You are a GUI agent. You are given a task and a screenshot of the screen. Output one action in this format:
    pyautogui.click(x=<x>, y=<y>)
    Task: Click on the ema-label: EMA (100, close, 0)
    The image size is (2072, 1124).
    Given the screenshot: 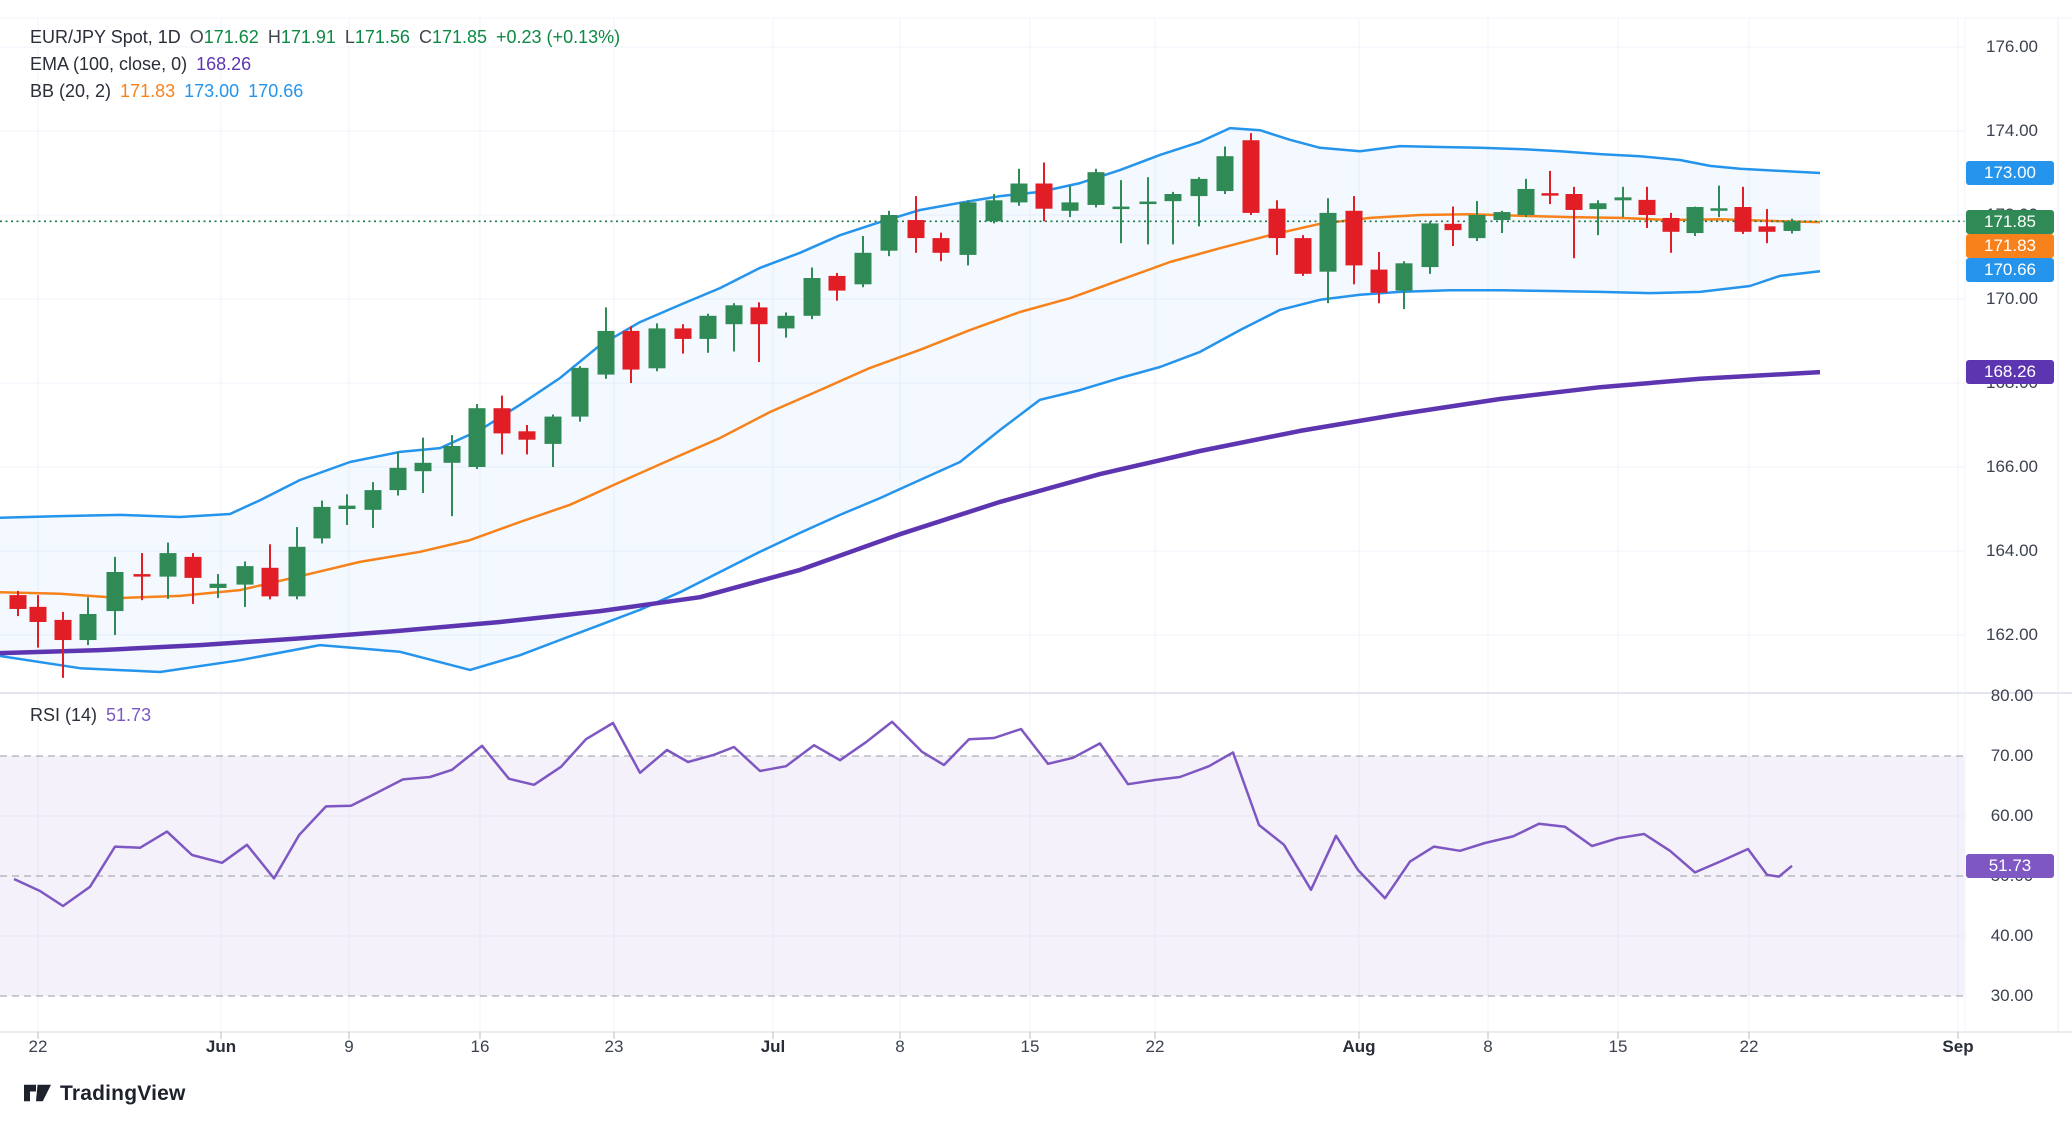 What is the action you would take?
    pyautogui.click(x=109, y=64)
    